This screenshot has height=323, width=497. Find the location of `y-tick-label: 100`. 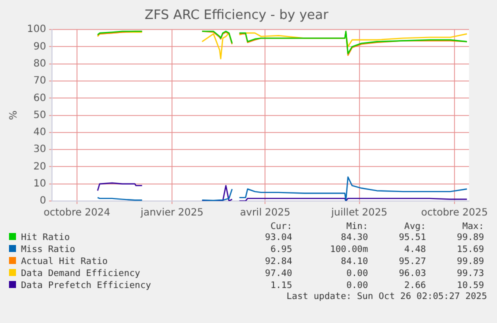

y-tick-label: 100 is located at coordinates (36, 30).